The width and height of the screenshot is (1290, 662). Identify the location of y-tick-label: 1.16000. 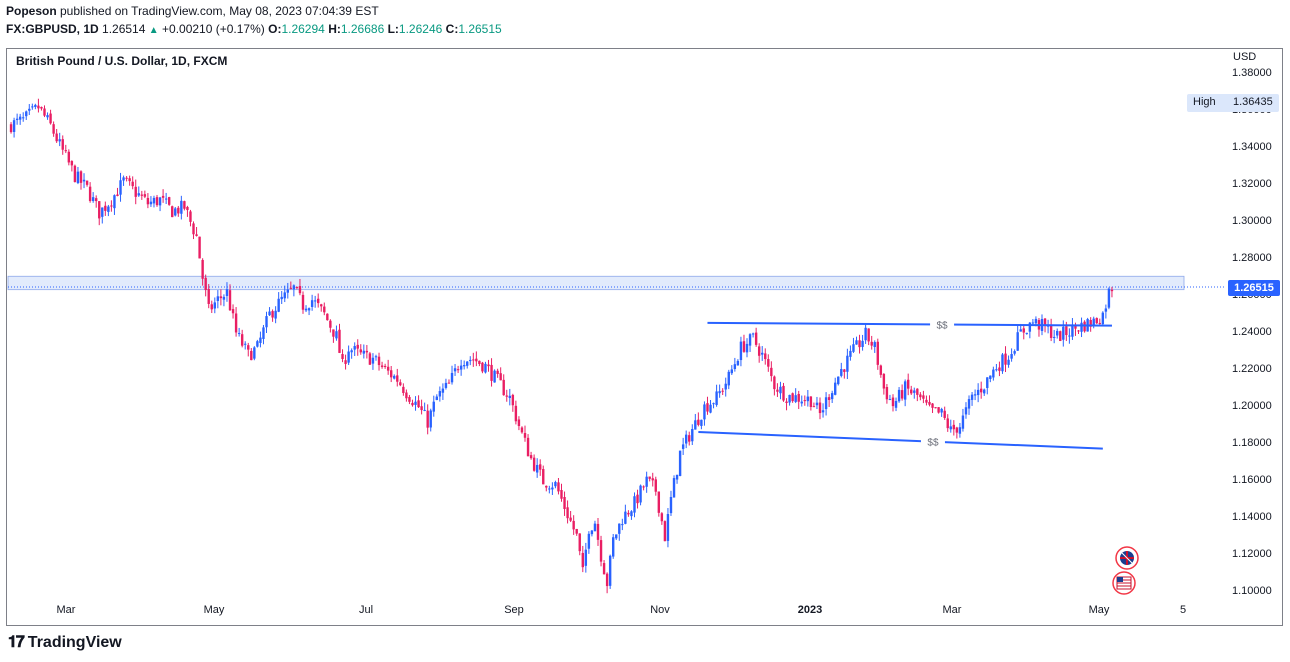
(1252, 480).